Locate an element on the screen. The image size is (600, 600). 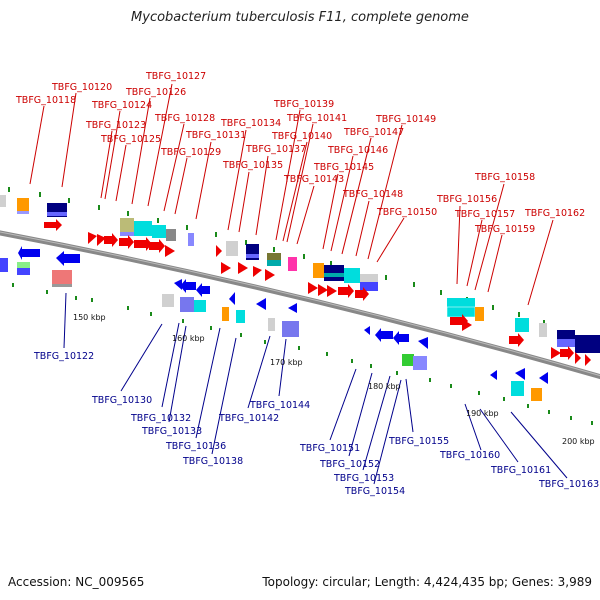
gene-label: TBFG_10142 is located at coordinates (248, 418).